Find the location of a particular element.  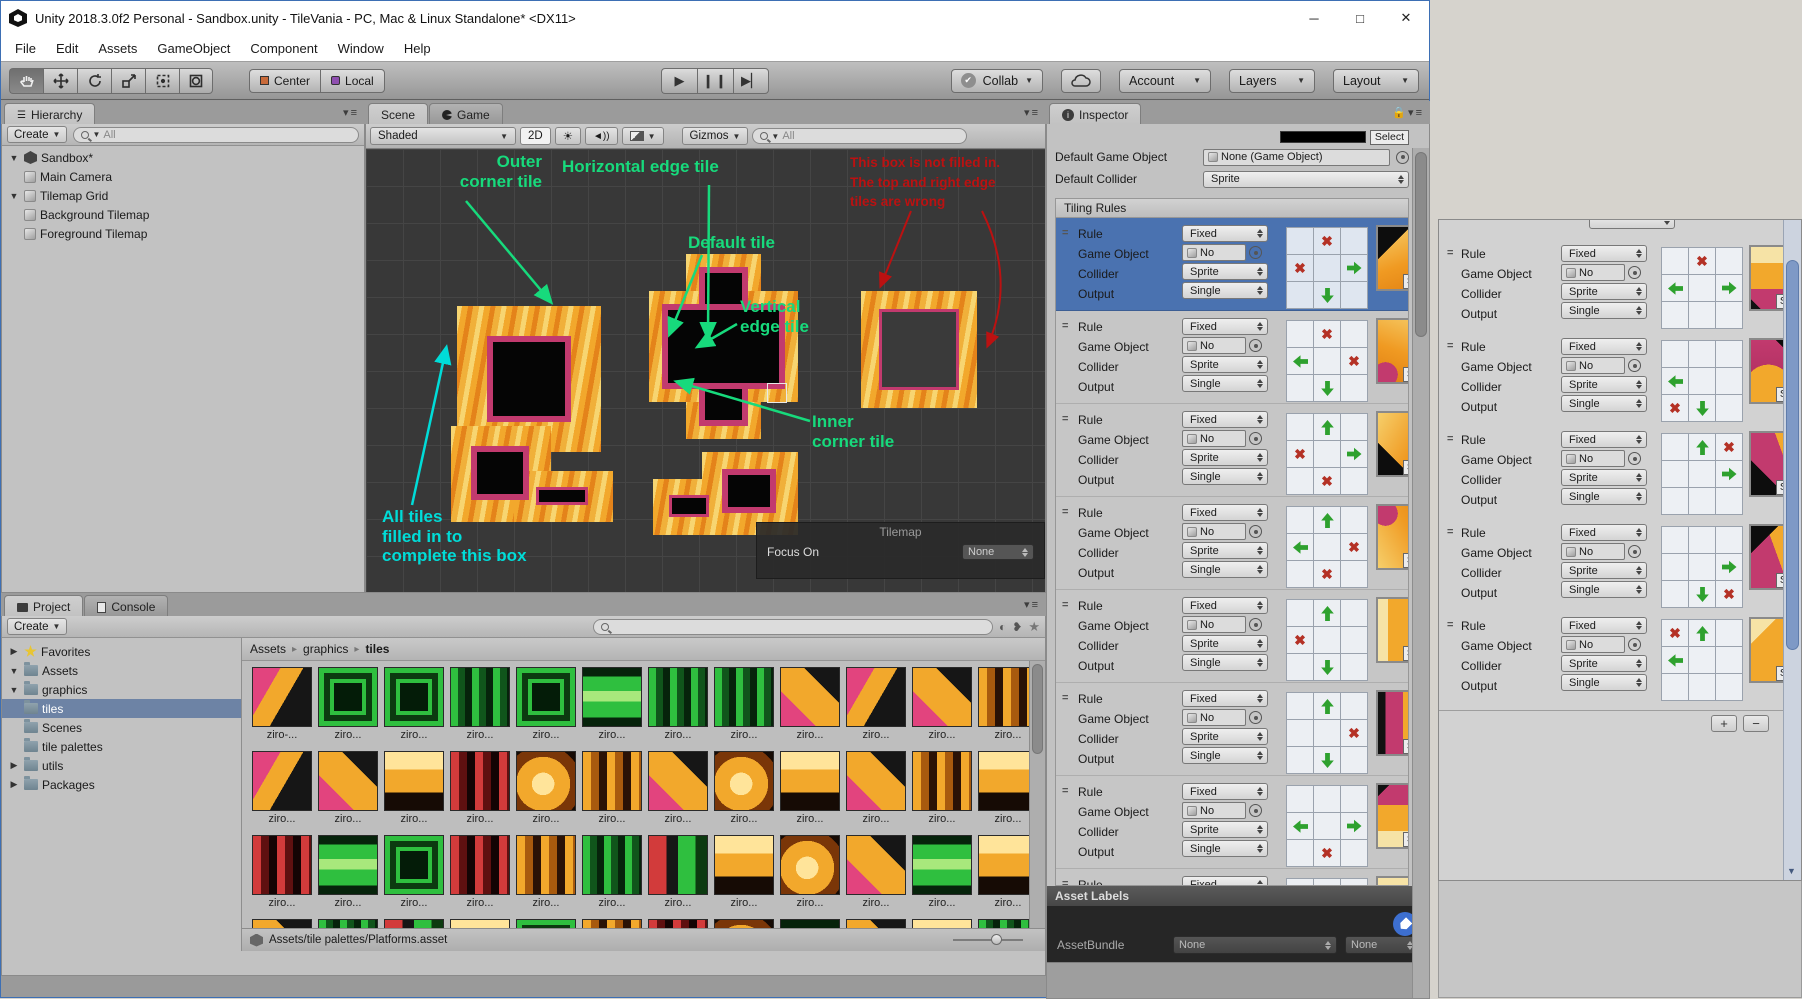

collab-dropdown: ✔ Collab ▼ is located at coordinates (996, 80).